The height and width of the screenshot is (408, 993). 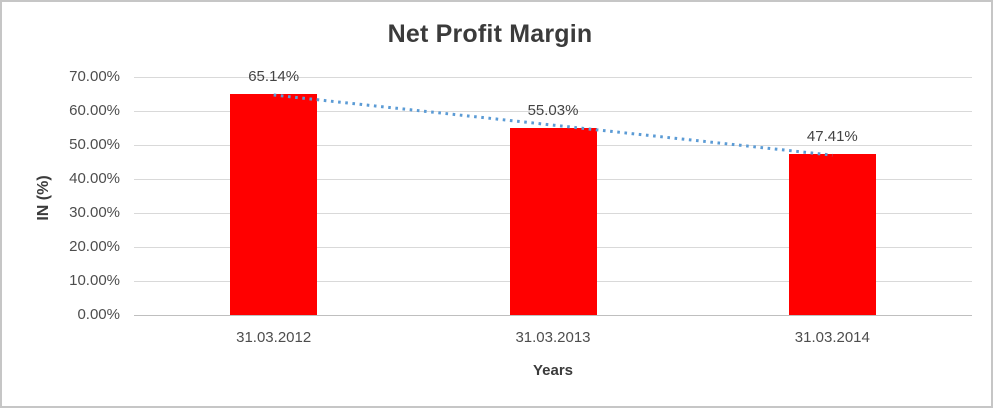 What do you see at coordinates (94, 280) in the screenshot?
I see `y-tick-label: 10.00%` at bounding box center [94, 280].